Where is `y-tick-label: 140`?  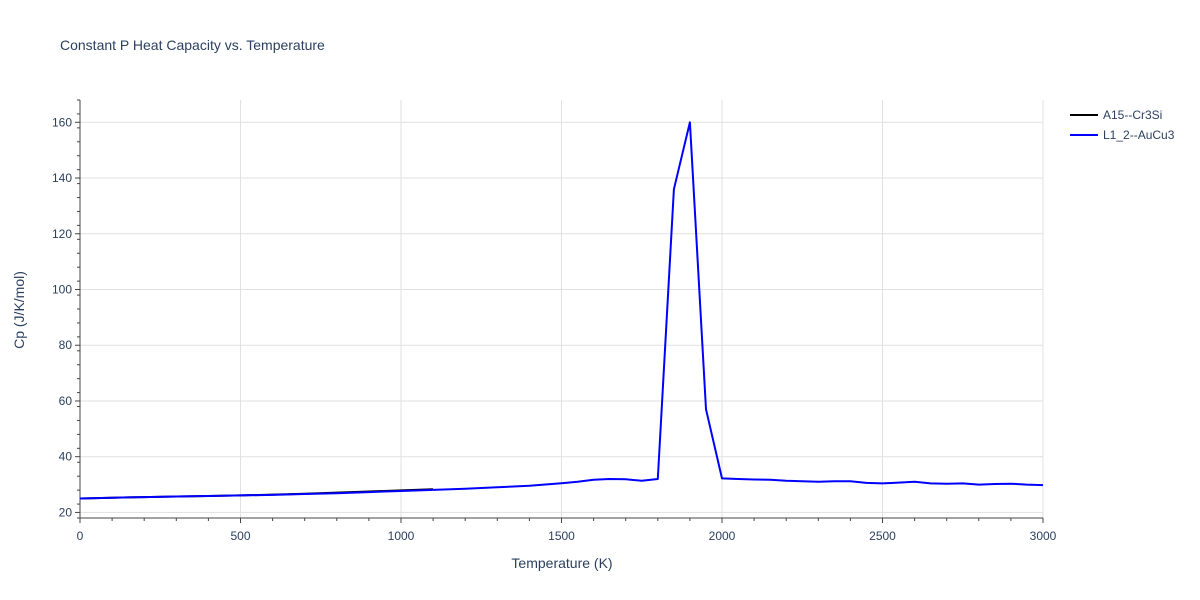 y-tick-label: 140 is located at coordinates (62, 178).